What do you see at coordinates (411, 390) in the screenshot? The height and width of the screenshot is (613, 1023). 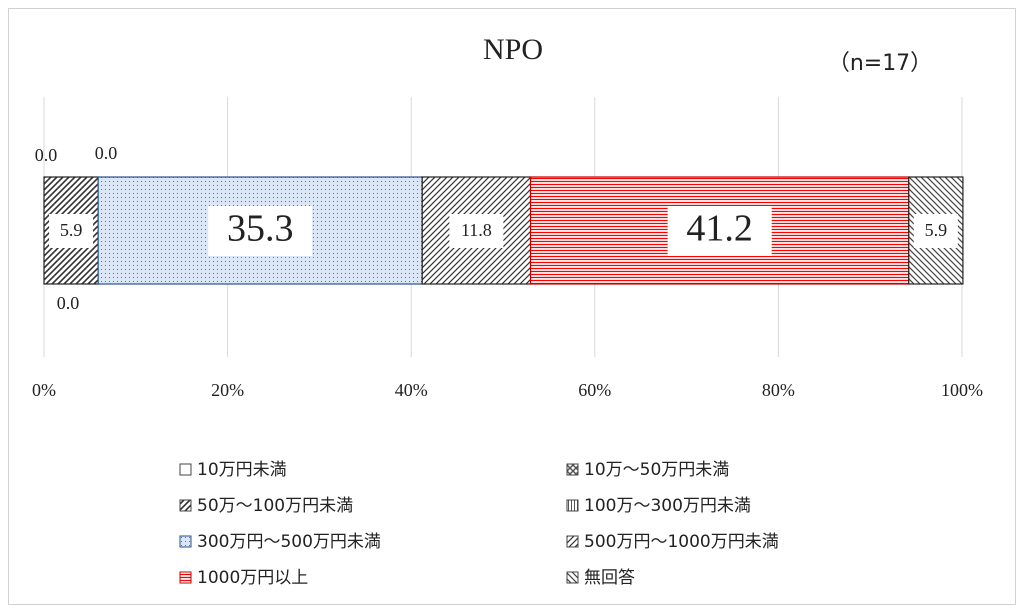 I see `x-tick-label: 40%` at bounding box center [411, 390].